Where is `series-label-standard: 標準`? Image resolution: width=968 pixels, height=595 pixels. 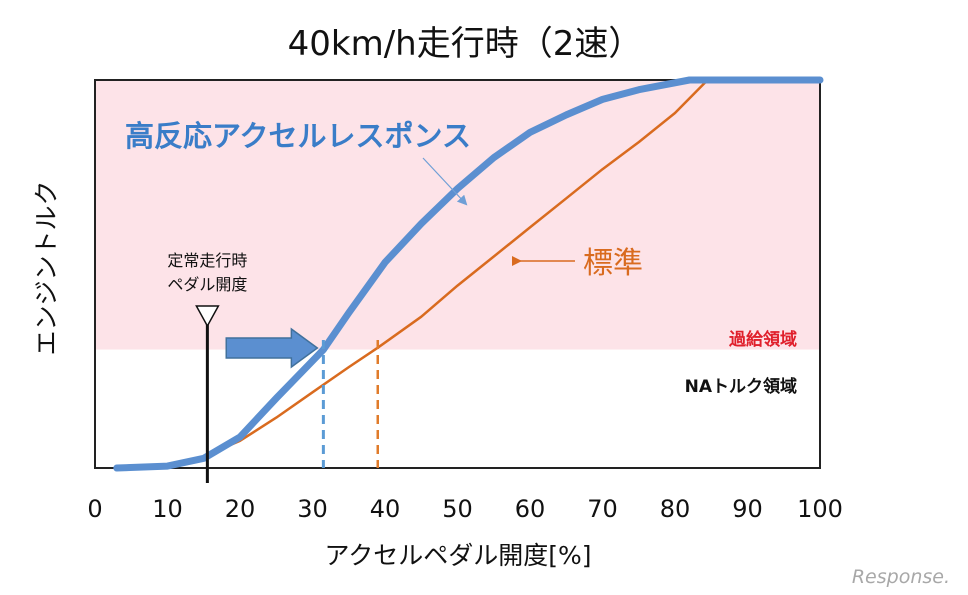 series-label-standard: 標準 is located at coordinates (613, 263).